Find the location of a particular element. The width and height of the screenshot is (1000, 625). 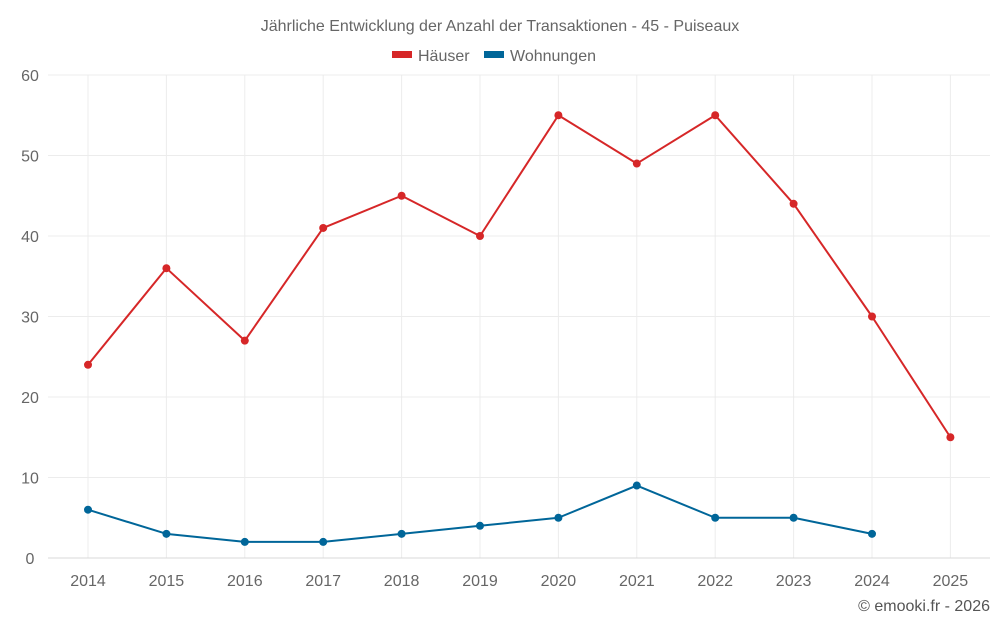

data-point-häuser-2019 is located at coordinates (480, 236).